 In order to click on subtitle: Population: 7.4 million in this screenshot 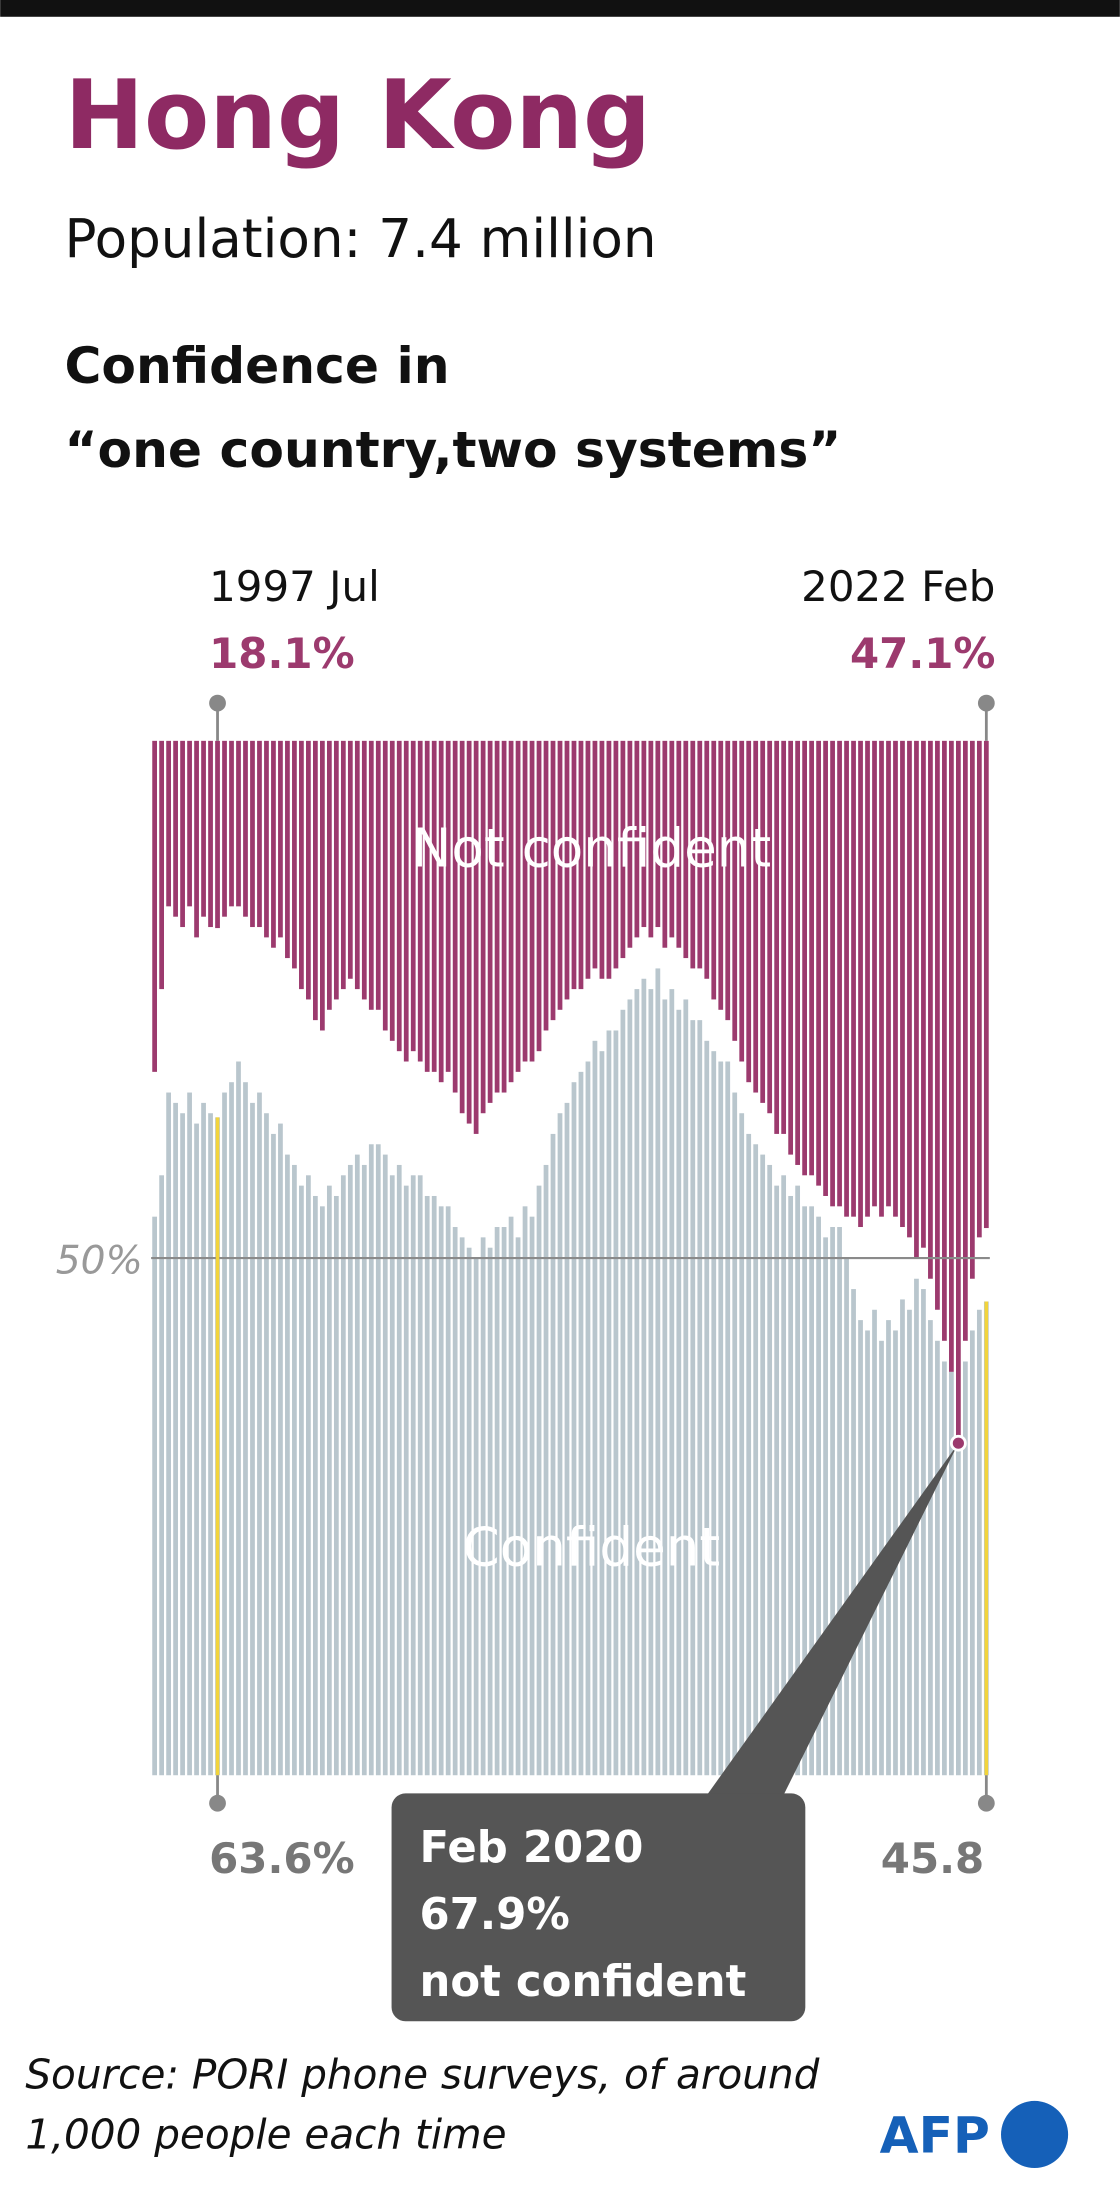, I will do `click(360, 239)`.